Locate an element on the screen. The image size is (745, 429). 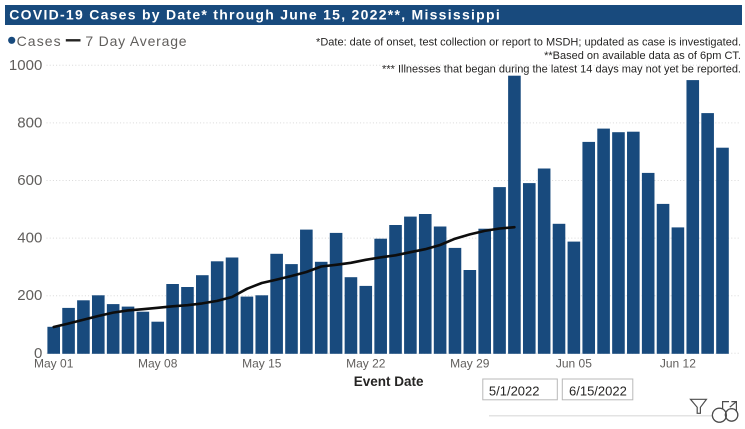
svg-text: Jun 12 is located at coordinates (678, 364).